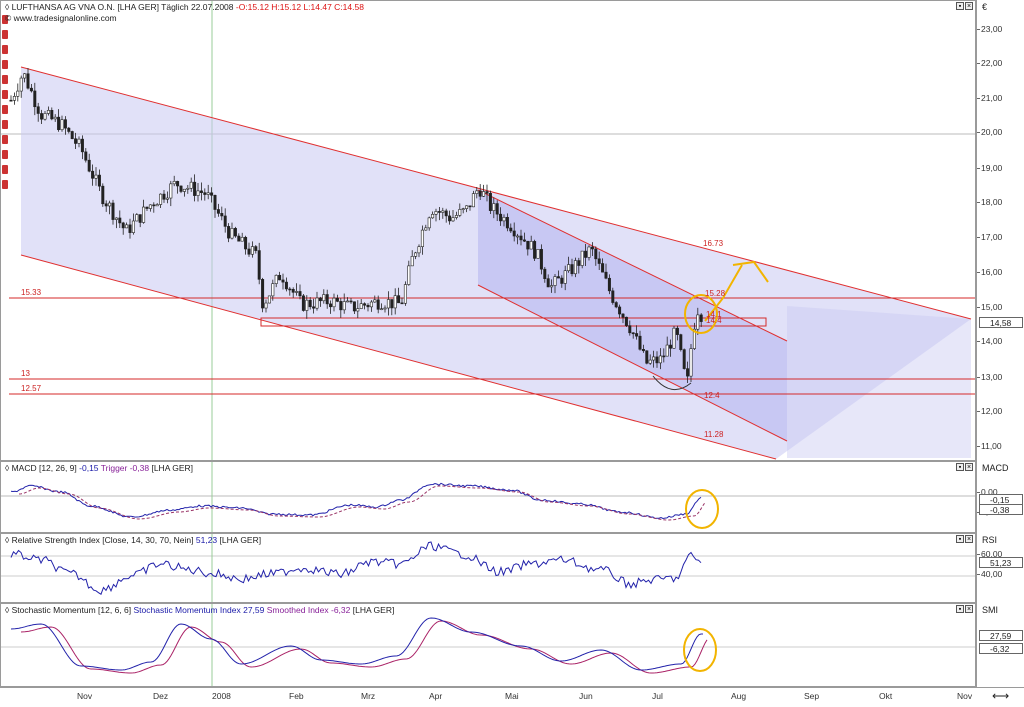 Image resolution: width=1024 pixels, height=707 pixels. I want to click on month-label: 2008, so click(221, 696).